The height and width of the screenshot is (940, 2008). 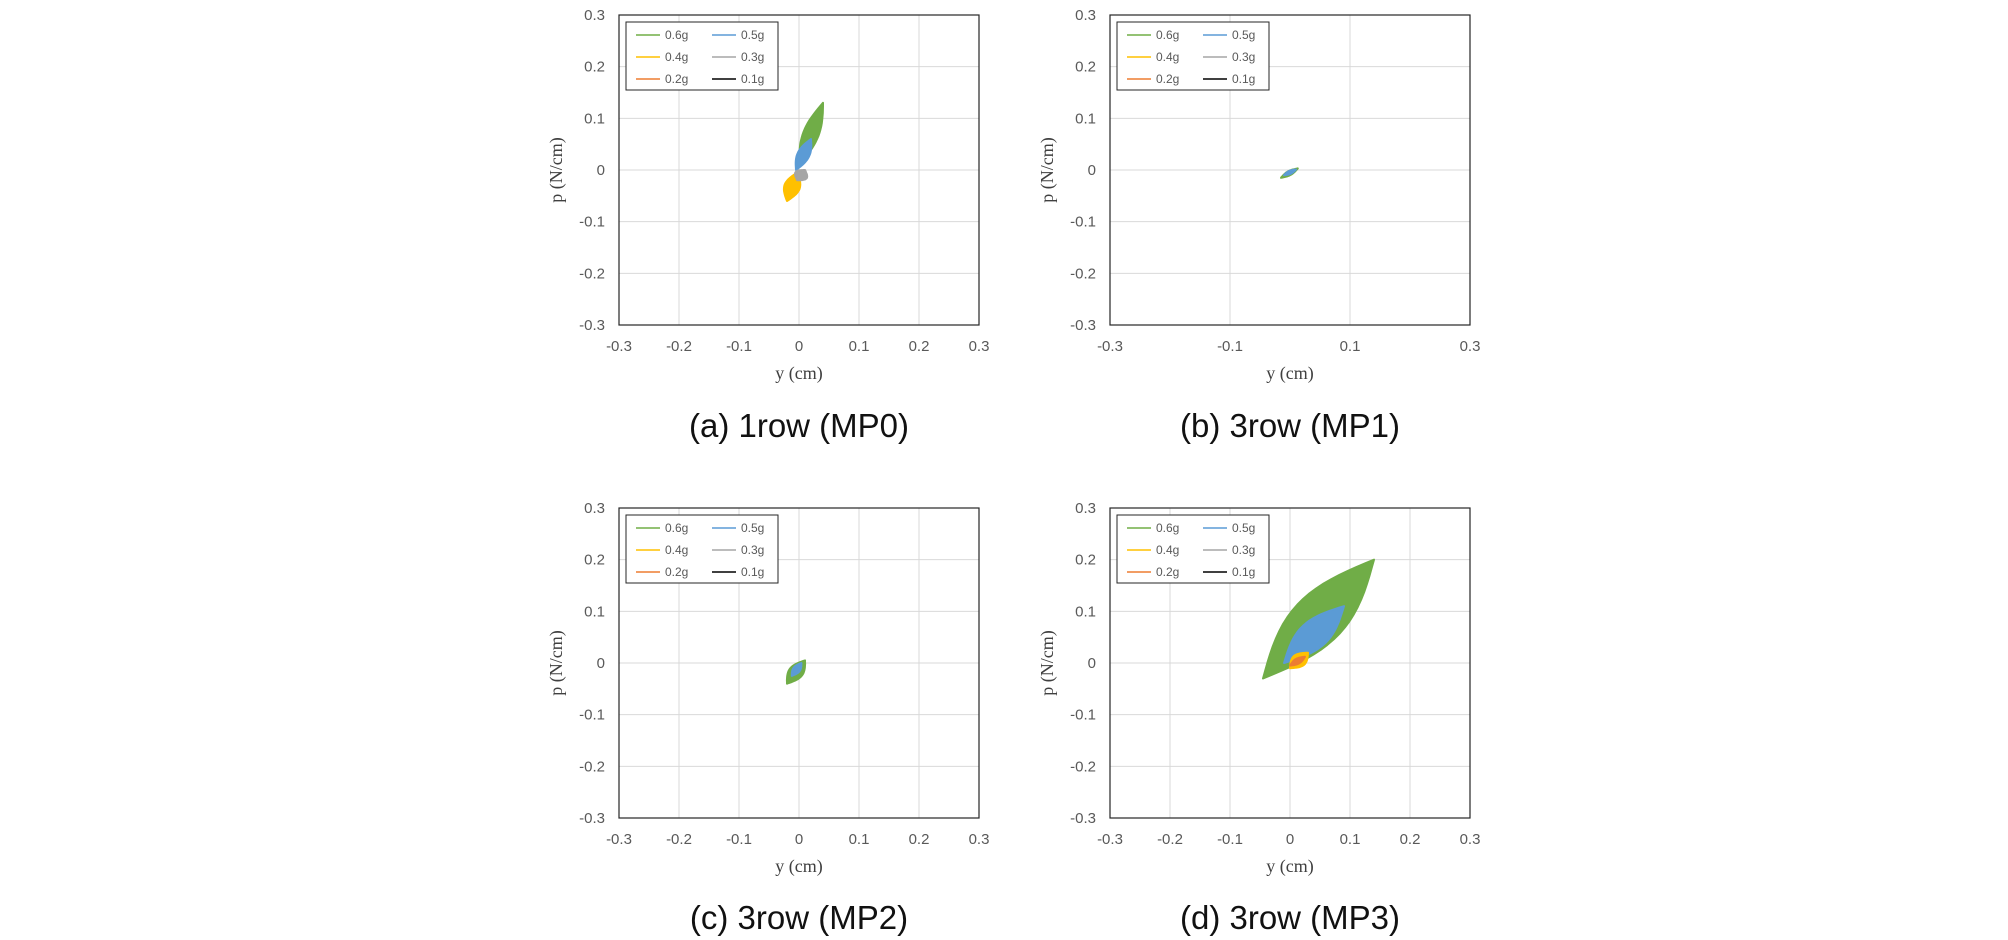 What do you see at coordinates (1290, 917) in the screenshot?
I see `panel-caption: (d) 3row (MP3)` at bounding box center [1290, 917].